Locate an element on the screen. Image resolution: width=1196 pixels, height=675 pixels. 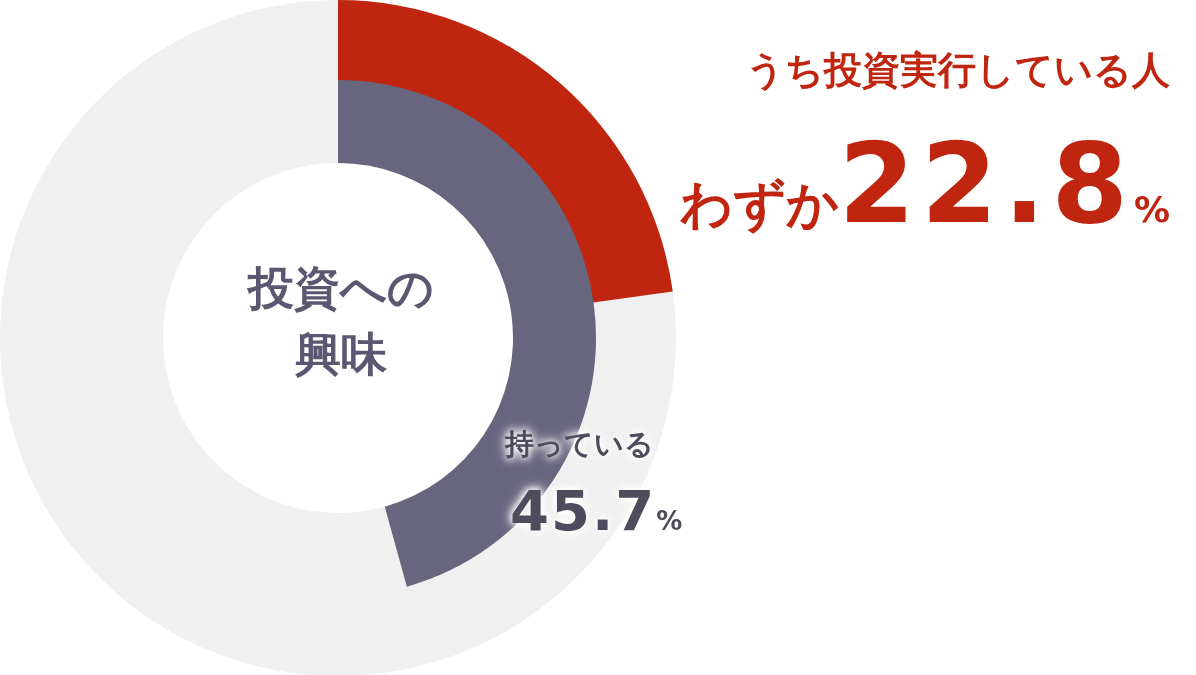
slice-label: うち投資実行している人 is located at coordinates (958, 70).